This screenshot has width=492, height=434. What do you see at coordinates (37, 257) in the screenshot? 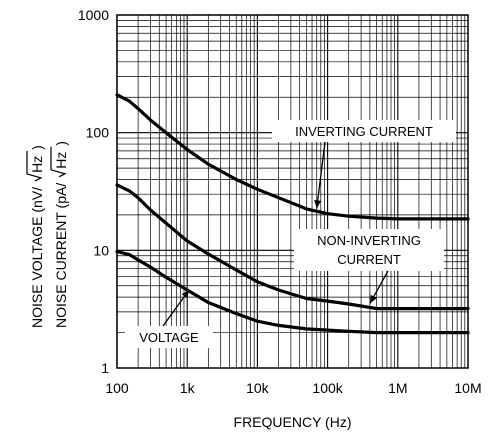
I see `y-axis-title-text: NOISE VOLTAGE (nV/` at bounding box center [37, 257].